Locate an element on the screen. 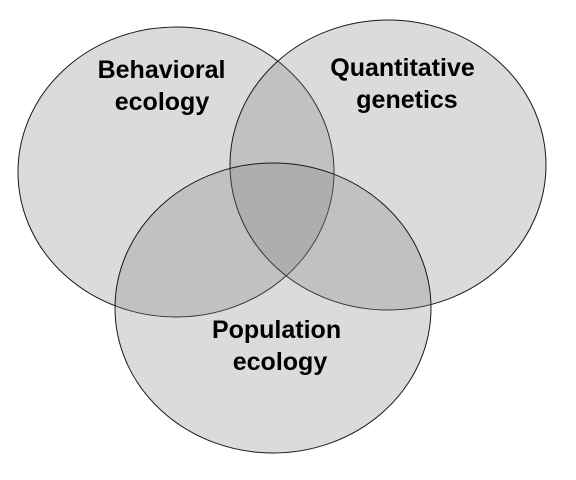 This screenshot has width=576, height=480. behavioral-ecology-label-line-2: ecology is located at coordinates (162, 102).